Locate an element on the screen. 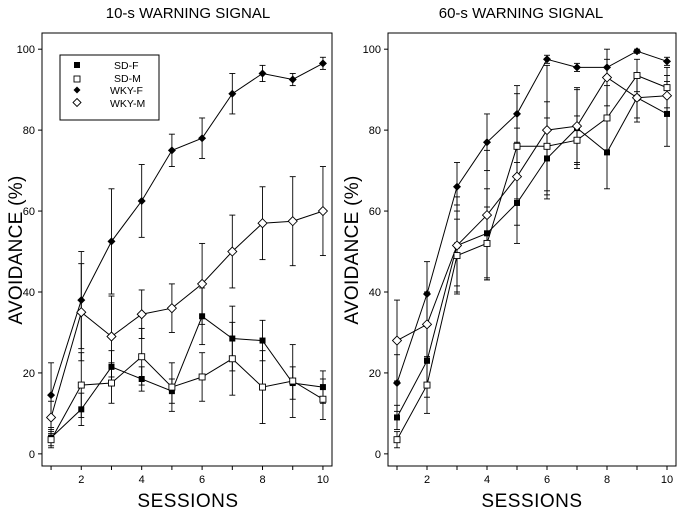 Image resolution: width=680 pixels, height=514 pixels. series-line-sd-m is located at coordinates (187, 398).